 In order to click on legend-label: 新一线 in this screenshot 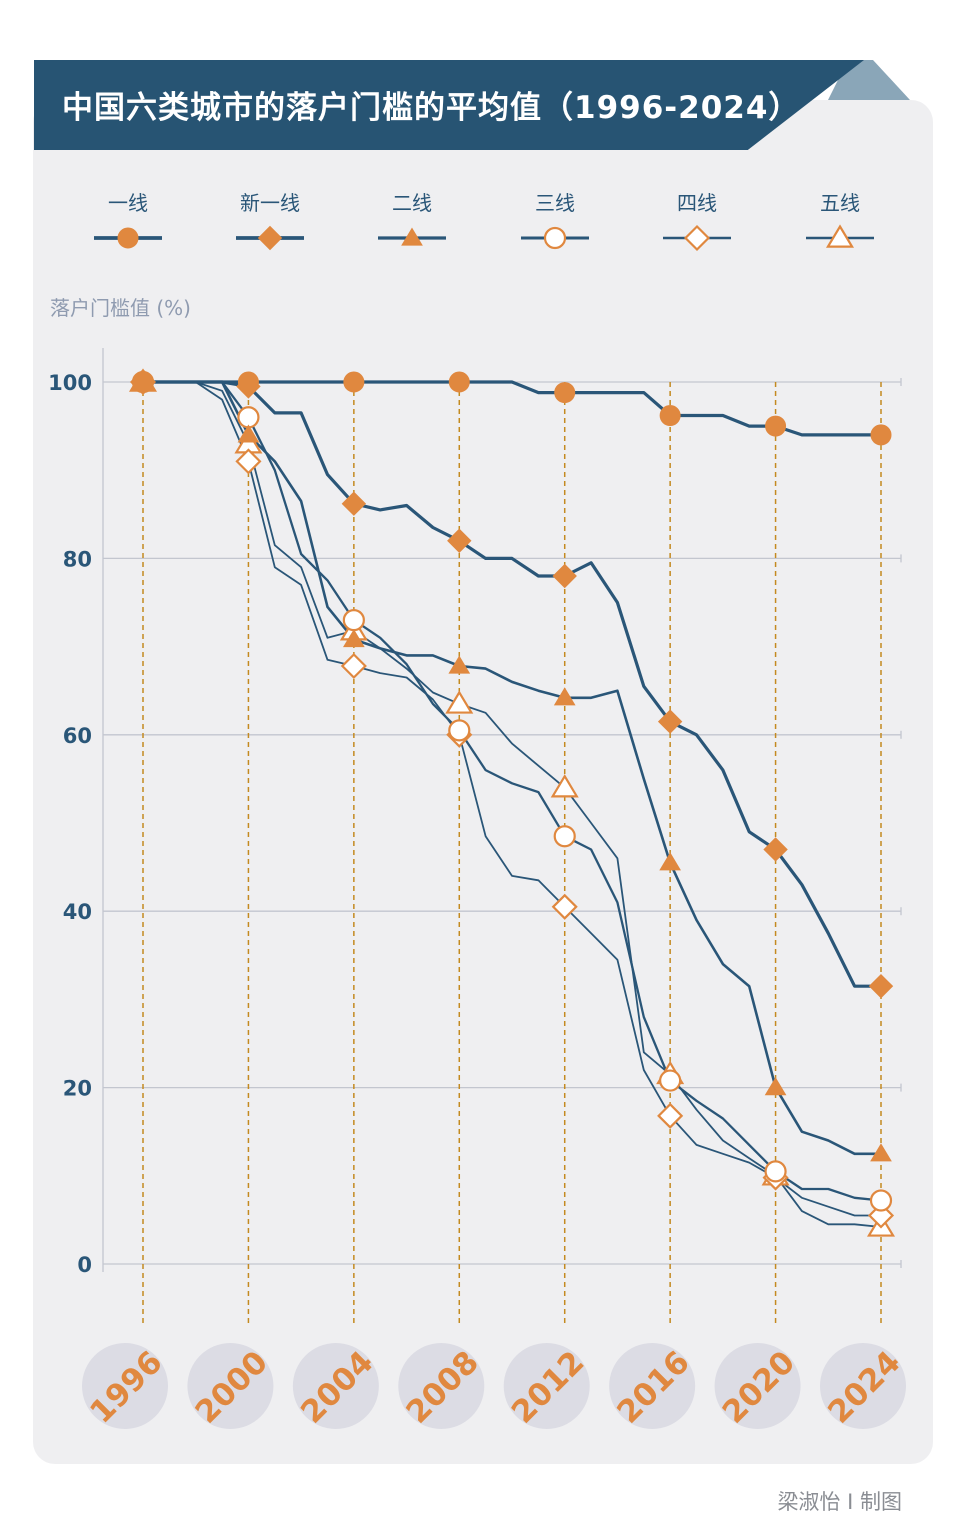, I will do `click(270, 203)`.